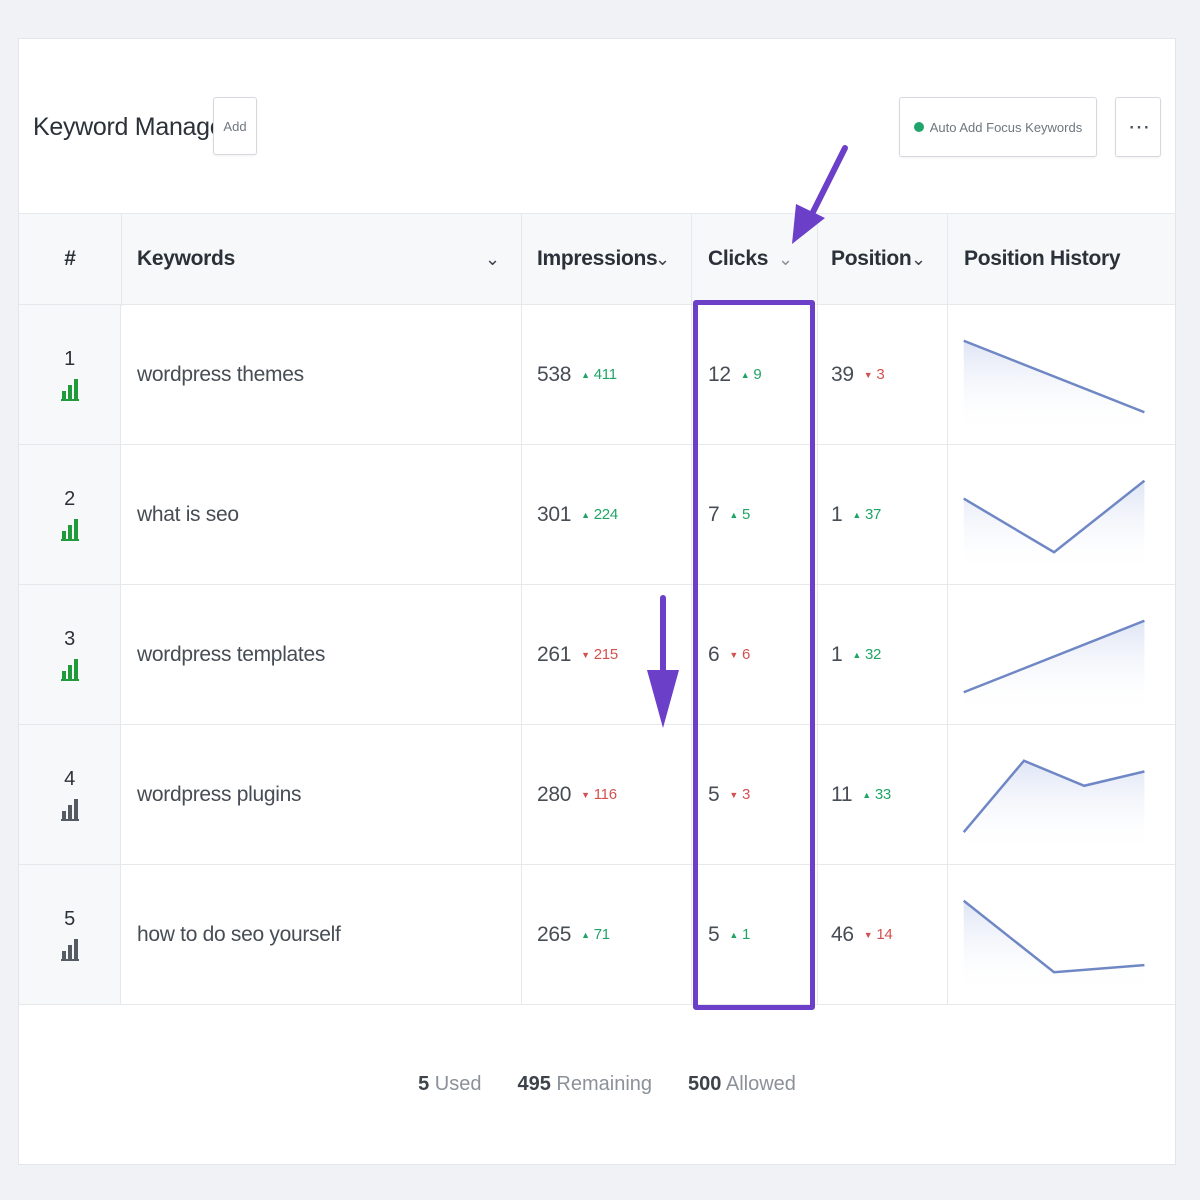 This screenshot has width=1200, height=1200. Describe the element at coordinates (739, 934) in the screenshot. I see `clicks-delta: ▲ 1` at that location.